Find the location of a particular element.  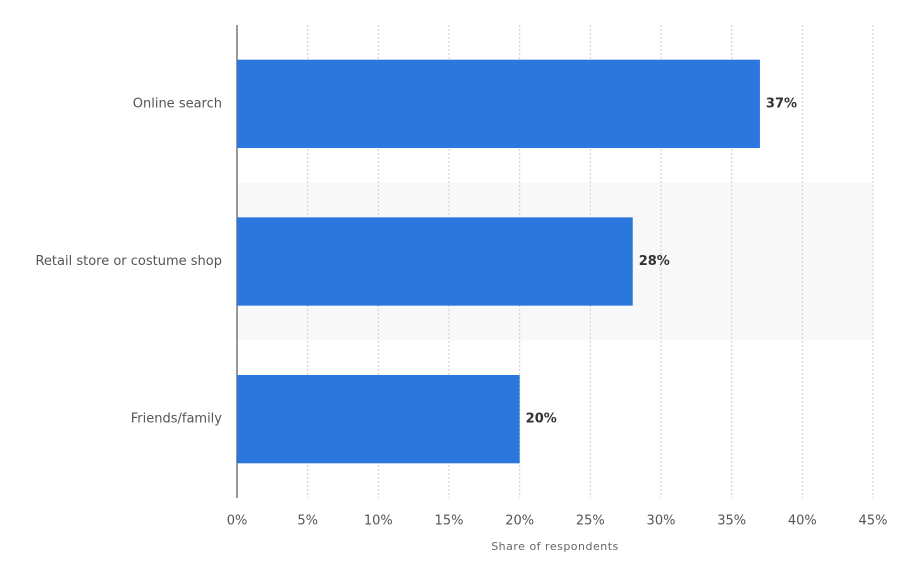

x-tick-label: 25% is located at coordinates (590, 521).